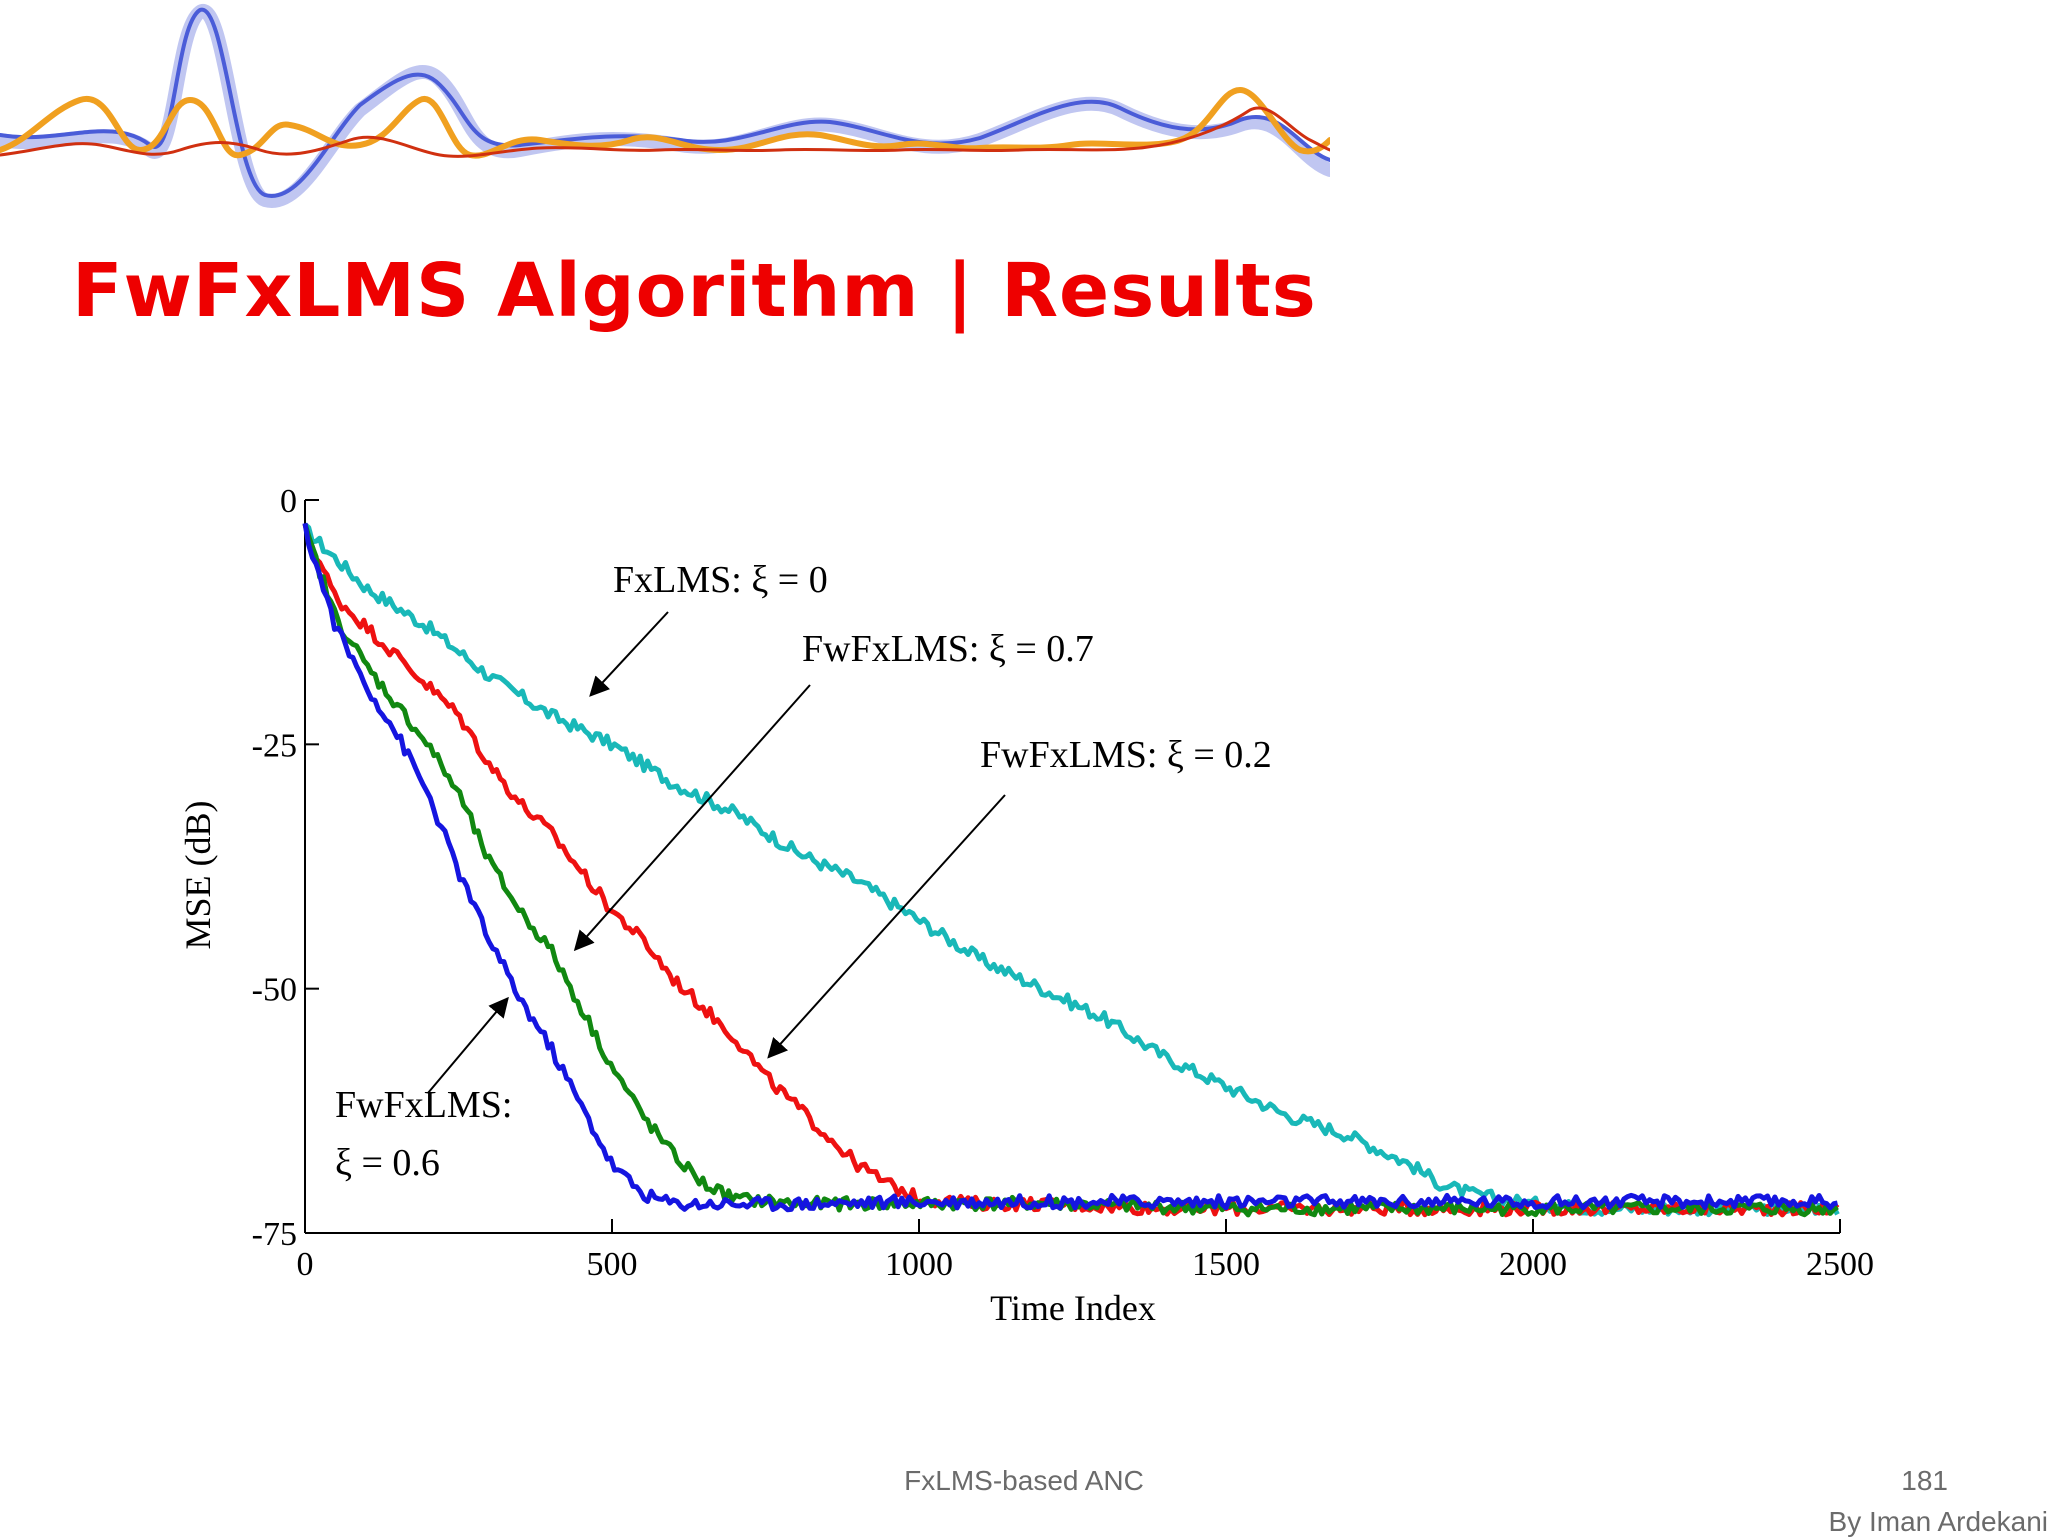 The height and width of the screenshot is (1538, 2048). I want to click on page-number: 181, so click(1924, 1480).